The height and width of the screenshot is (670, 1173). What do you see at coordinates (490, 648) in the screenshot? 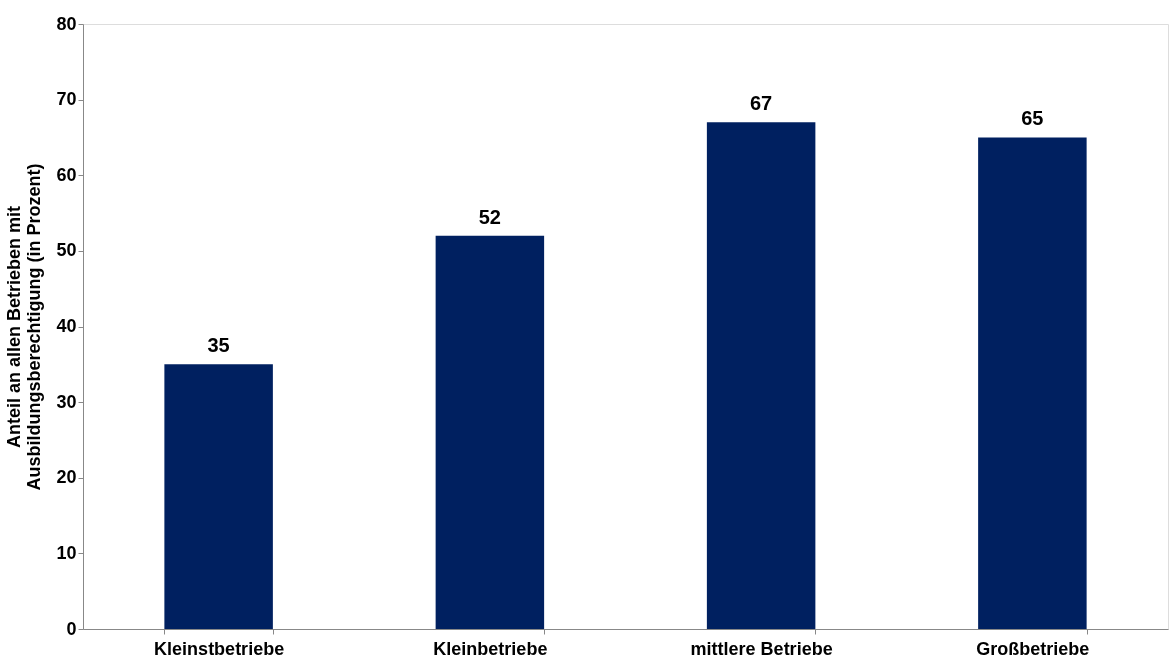
I see `x-tick-label: Kleinbetriebe` at bounding box center [490, 648].